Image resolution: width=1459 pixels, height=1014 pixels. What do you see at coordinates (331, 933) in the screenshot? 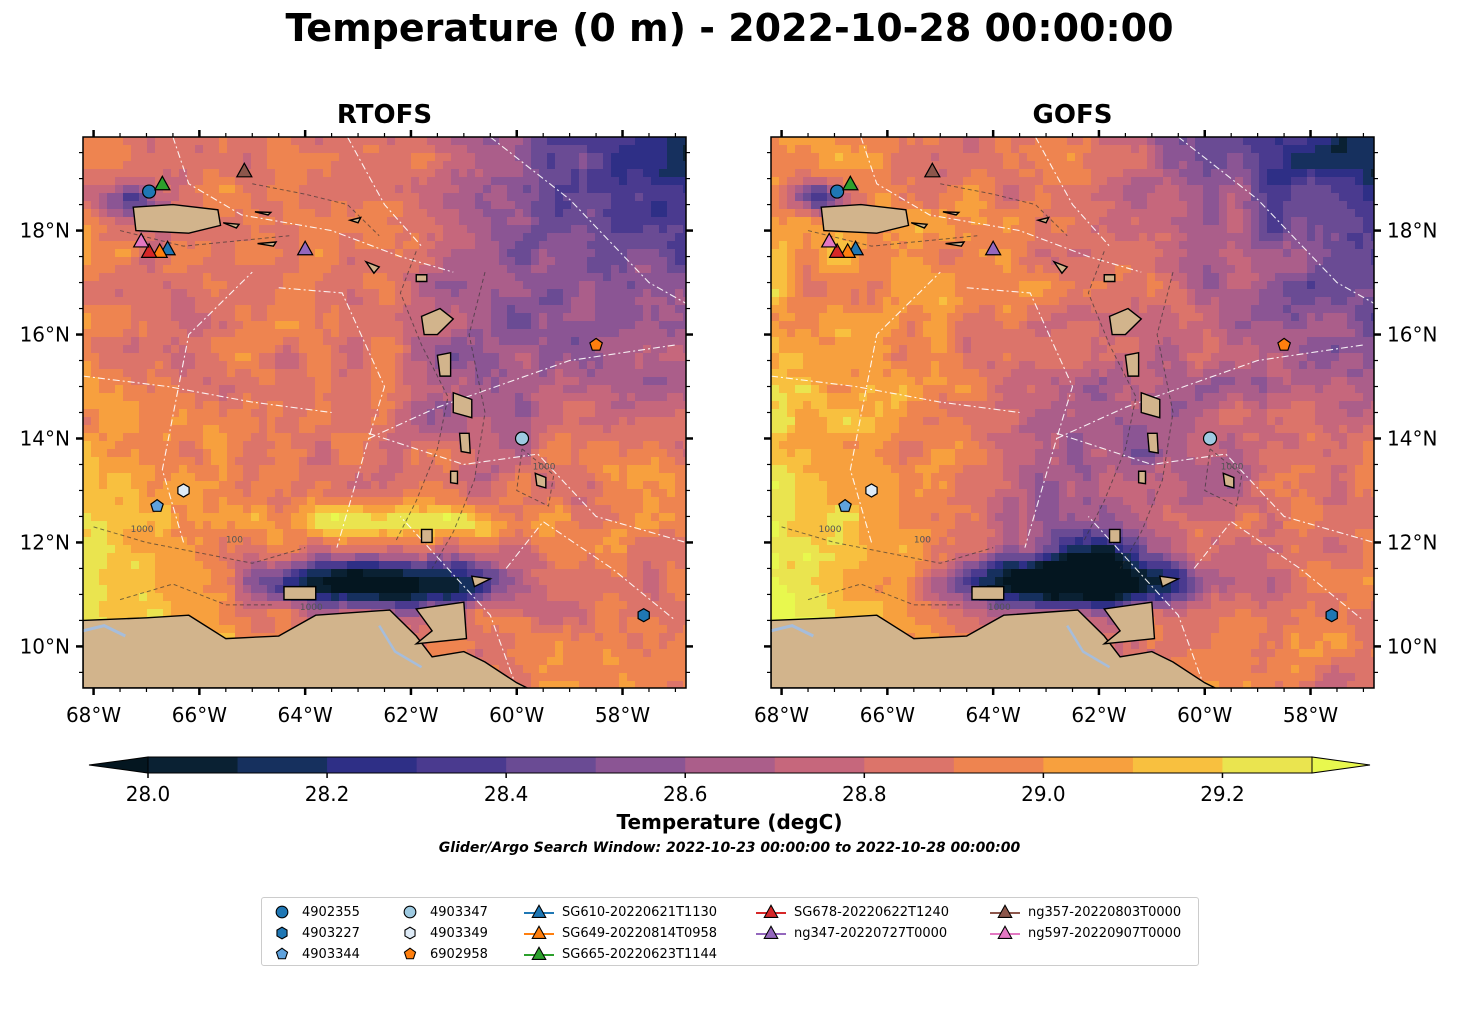
I see `legend-label: 4903227` at bounding box center [331, 933].